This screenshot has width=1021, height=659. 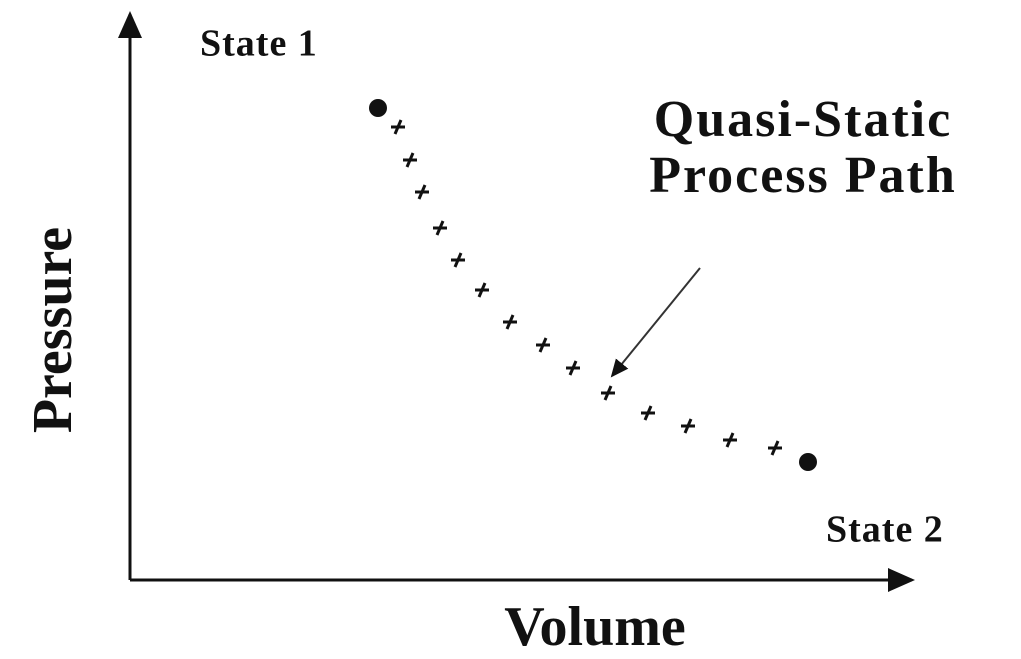 I want to click on state-1-point, so click(x=378, y=108).